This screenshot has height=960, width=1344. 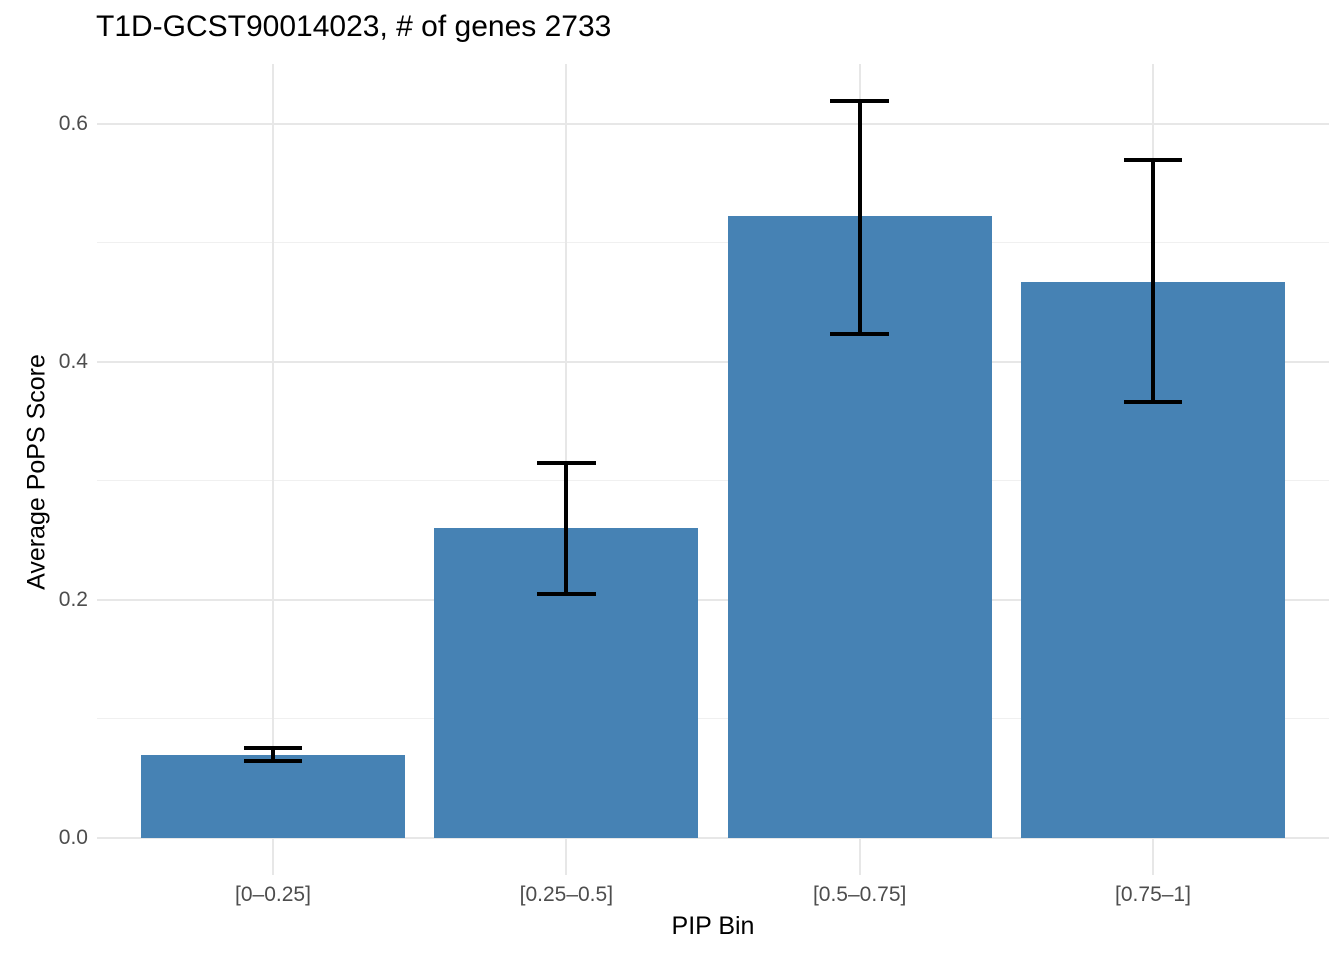 I want to click on x-axis-title: PIP Bin, so click(x=713, y=926).